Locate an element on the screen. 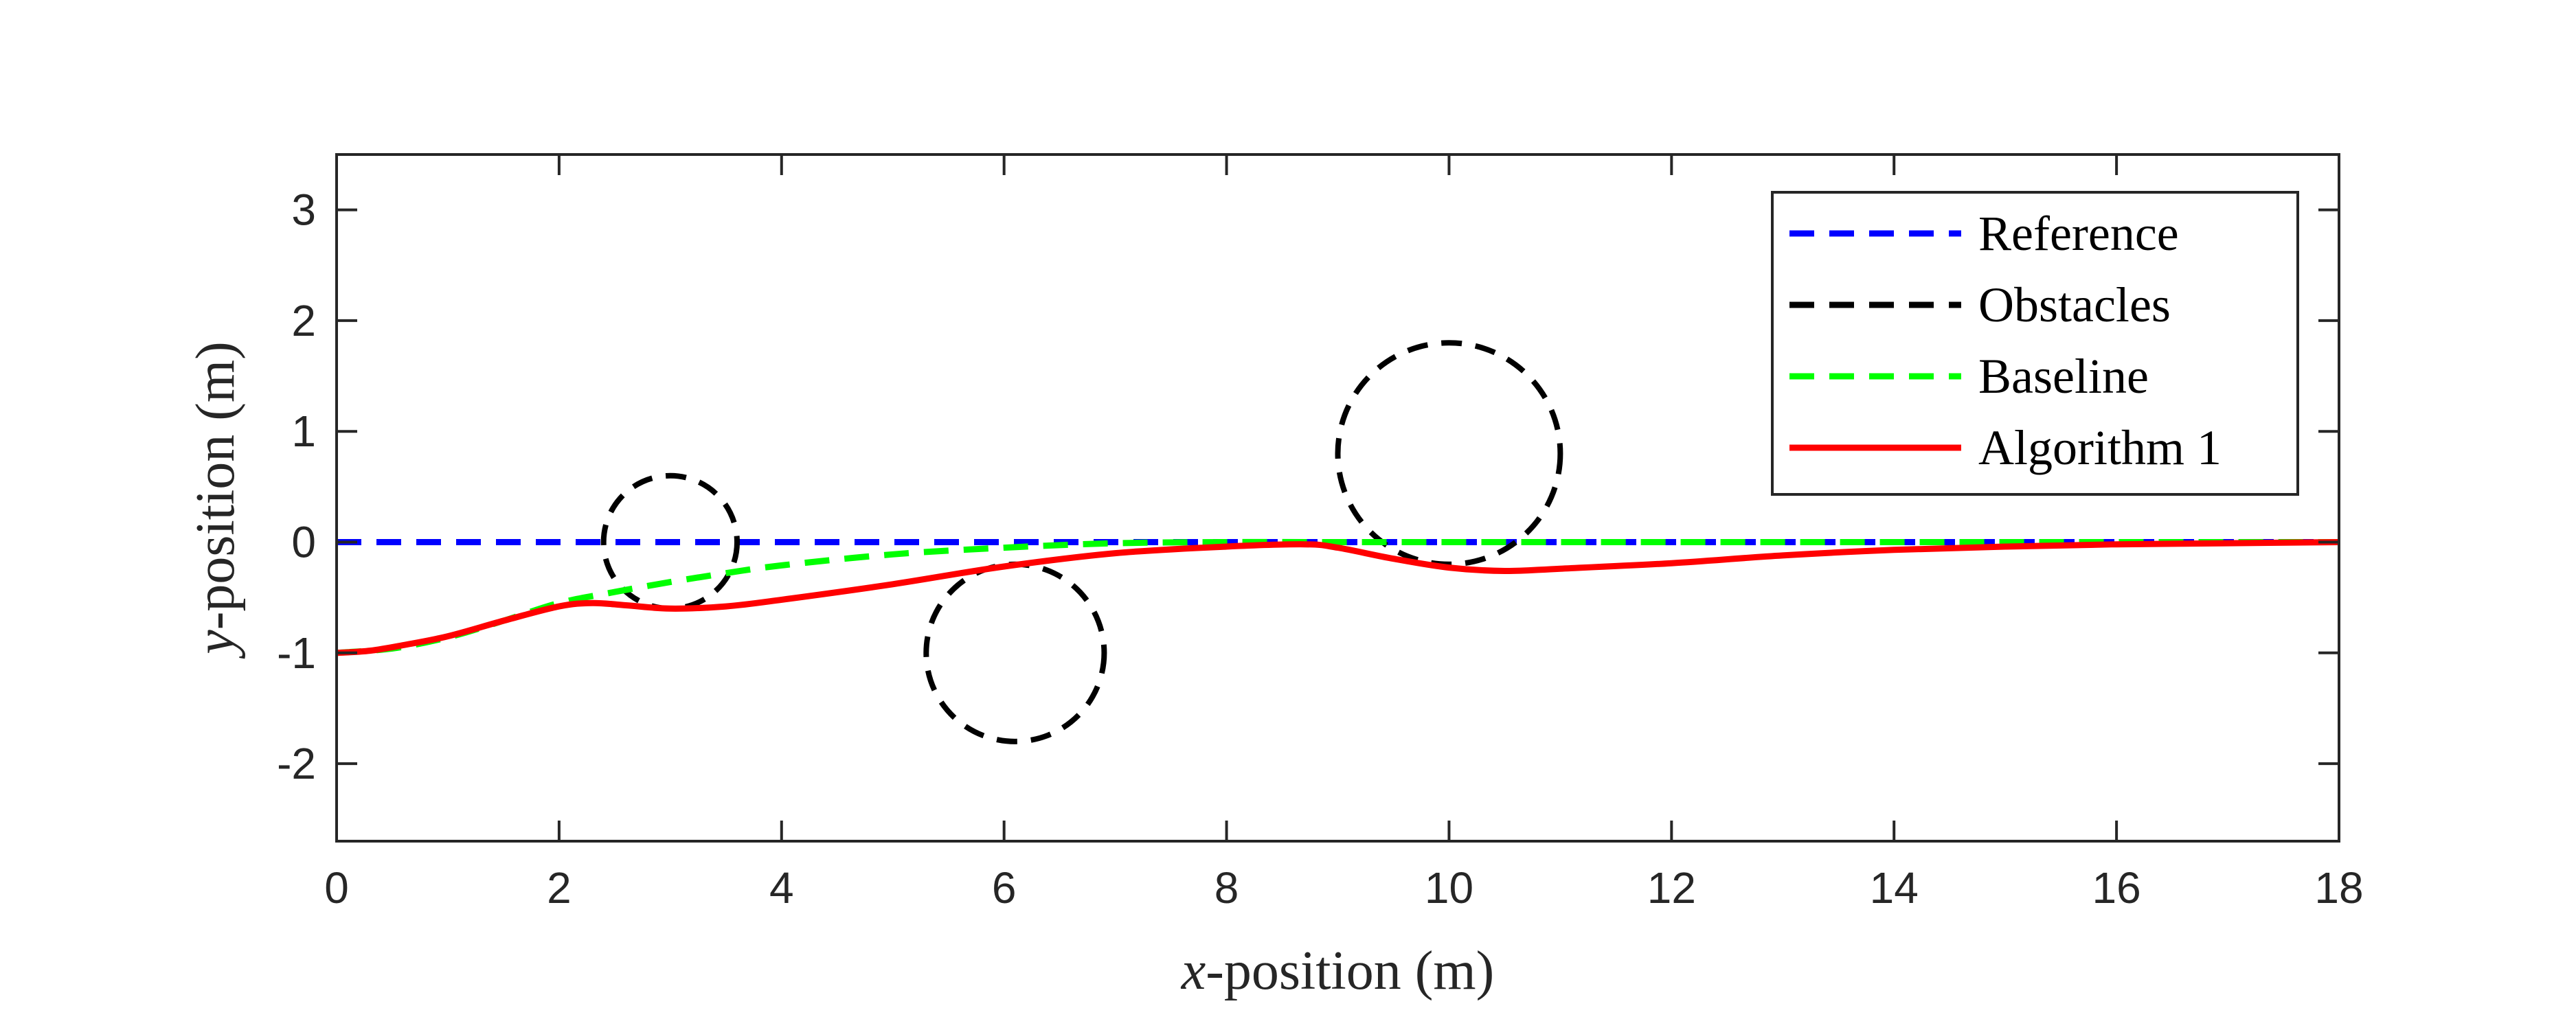 Image resolution: width=2576 pixels, height=1030 pixels. y-axis-label: y-position (m) is located at coordinates (215, 500).